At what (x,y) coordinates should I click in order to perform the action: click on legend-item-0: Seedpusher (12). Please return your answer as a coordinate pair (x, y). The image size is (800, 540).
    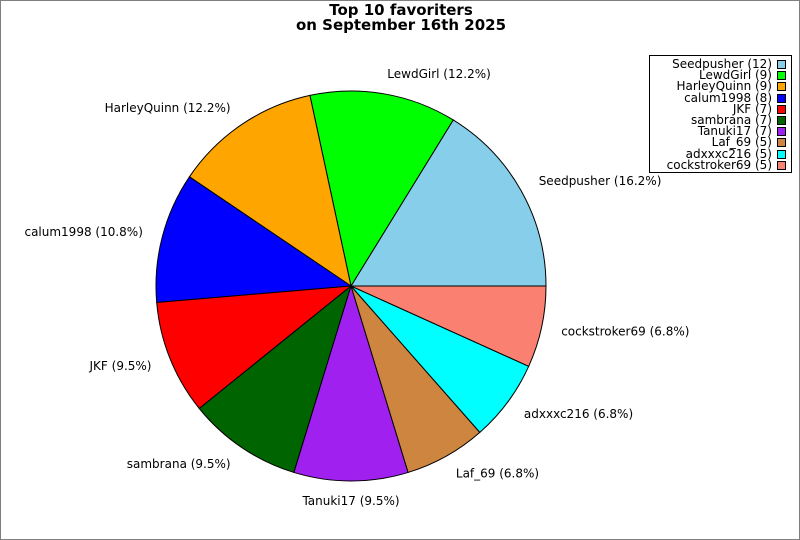
    Looking at the image, I should click on (729, 64).